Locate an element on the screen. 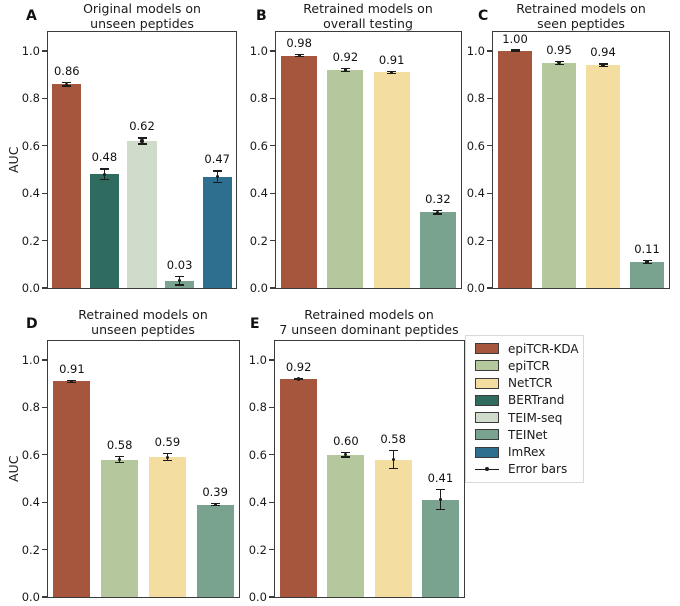 Image resolution: width=680 pixels, height=606 pixels. bar-value-label: 0.58 is located at coordinates (119, 444).